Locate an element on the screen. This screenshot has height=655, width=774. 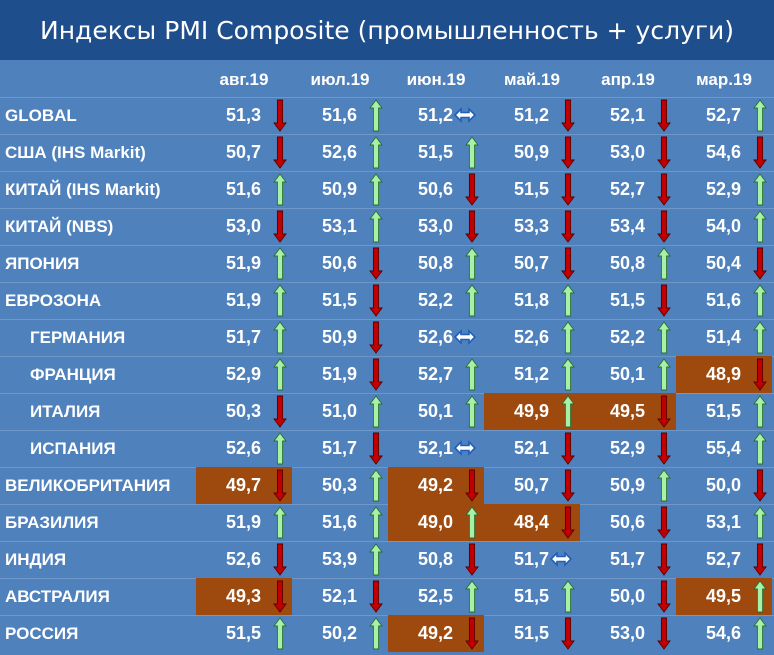
table-cell: 53,4 is located at coordinates (628, 226).